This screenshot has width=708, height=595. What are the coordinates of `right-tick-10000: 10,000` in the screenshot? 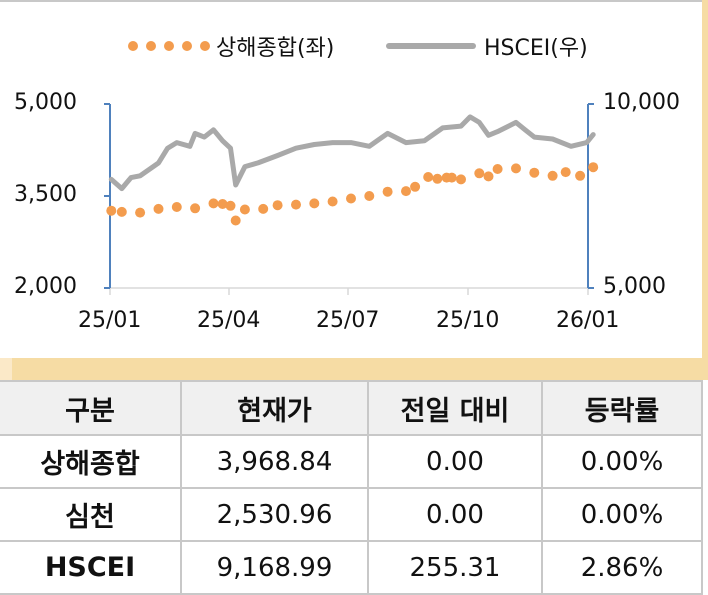 It's located at (641, 102).